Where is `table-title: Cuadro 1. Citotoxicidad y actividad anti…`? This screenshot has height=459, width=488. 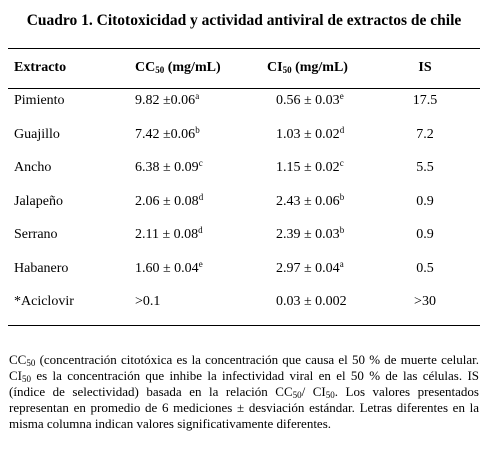
table-title: Cuadro 1. Citotoxicidad y actividad anti… is located at coordinates (244, 20).